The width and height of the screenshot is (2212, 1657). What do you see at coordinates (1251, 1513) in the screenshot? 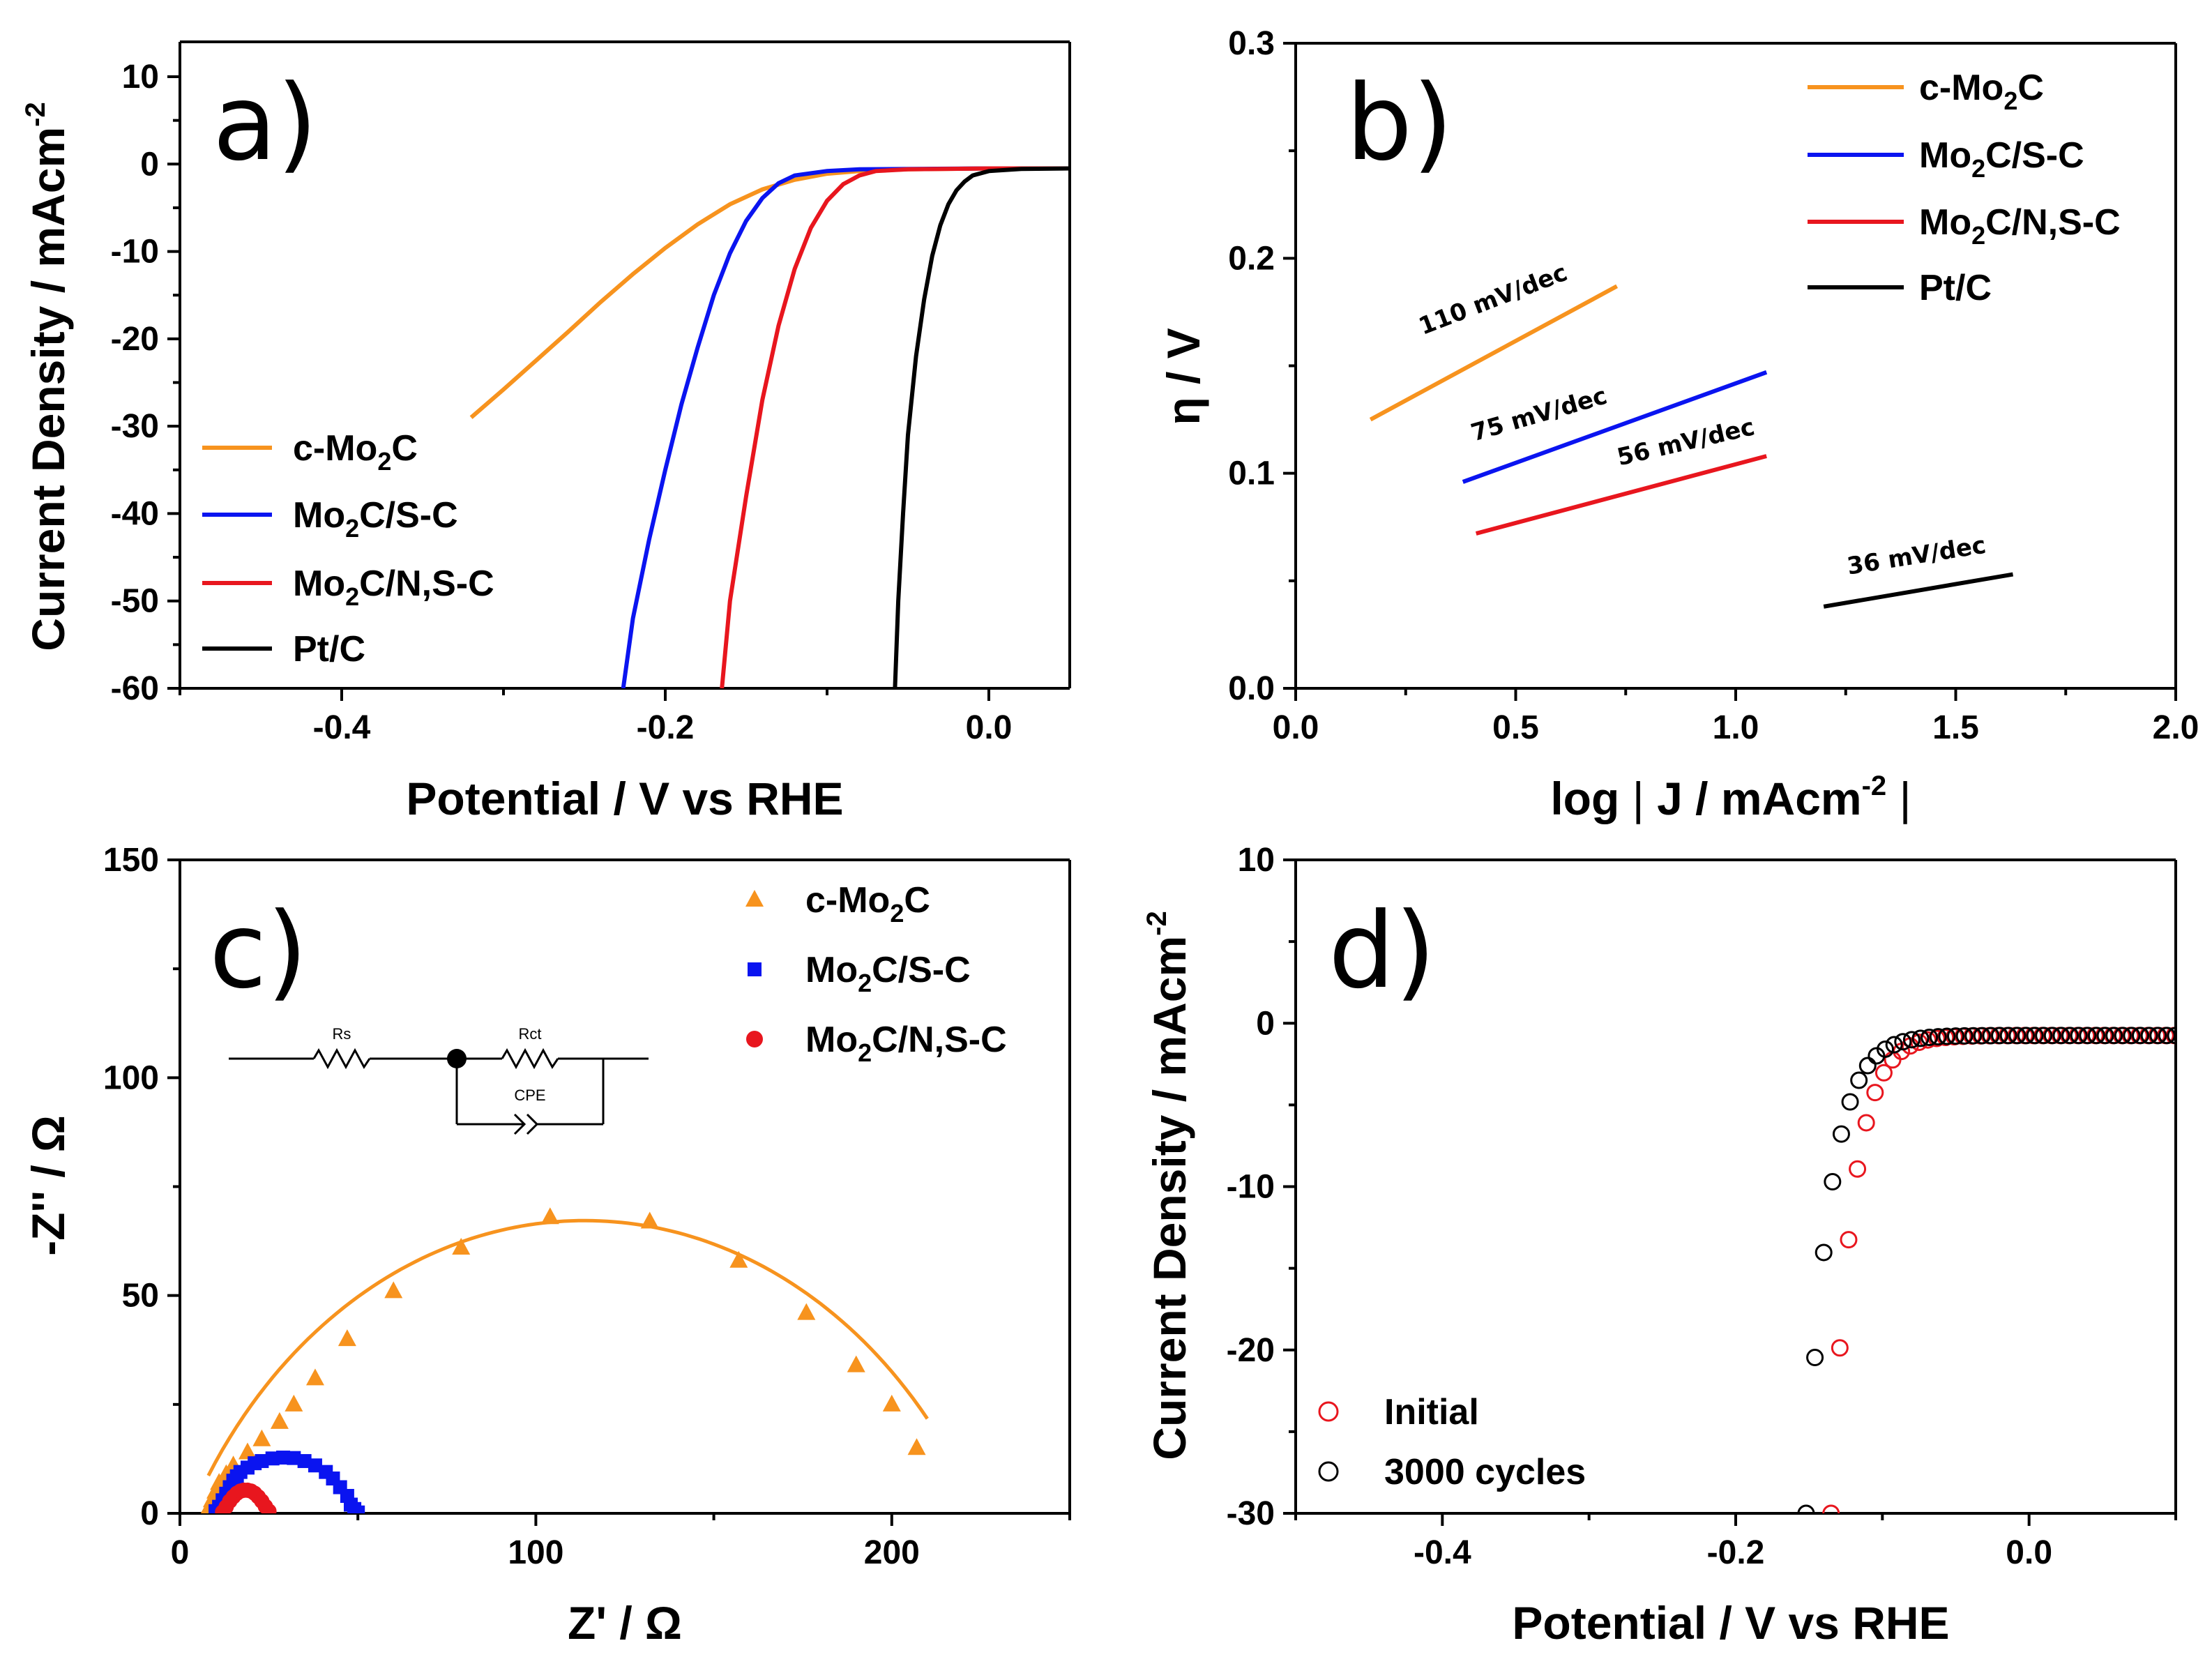
I see `y-tick-label: -30` at bounding box center [1251, 1513].